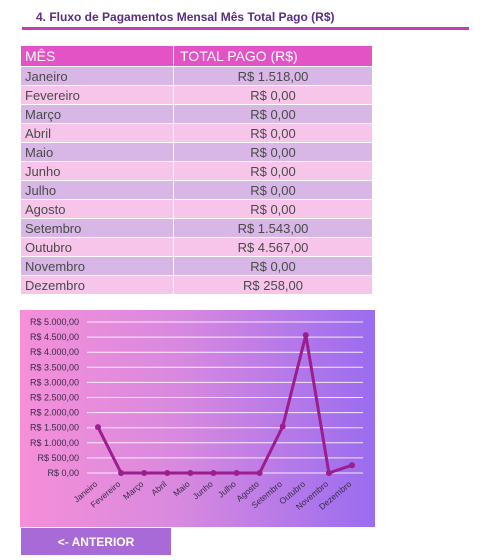  Describe the element at coordinates (133, 490) in the screenshot. I see `x-tick-label: Março` at that location.